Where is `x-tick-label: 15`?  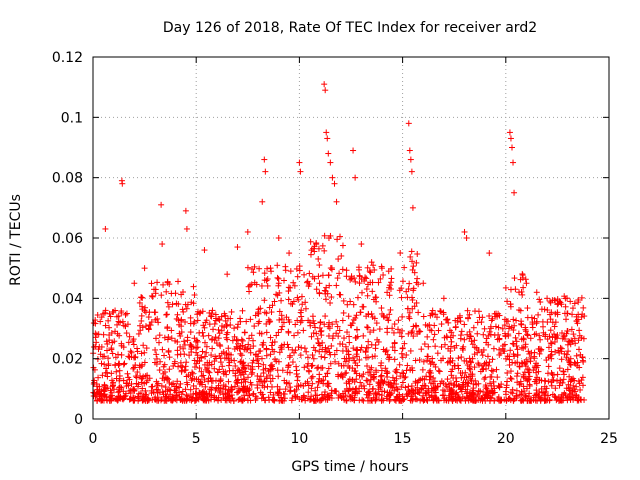
x-tick-label: 15 is located at coordinates (403, 439).